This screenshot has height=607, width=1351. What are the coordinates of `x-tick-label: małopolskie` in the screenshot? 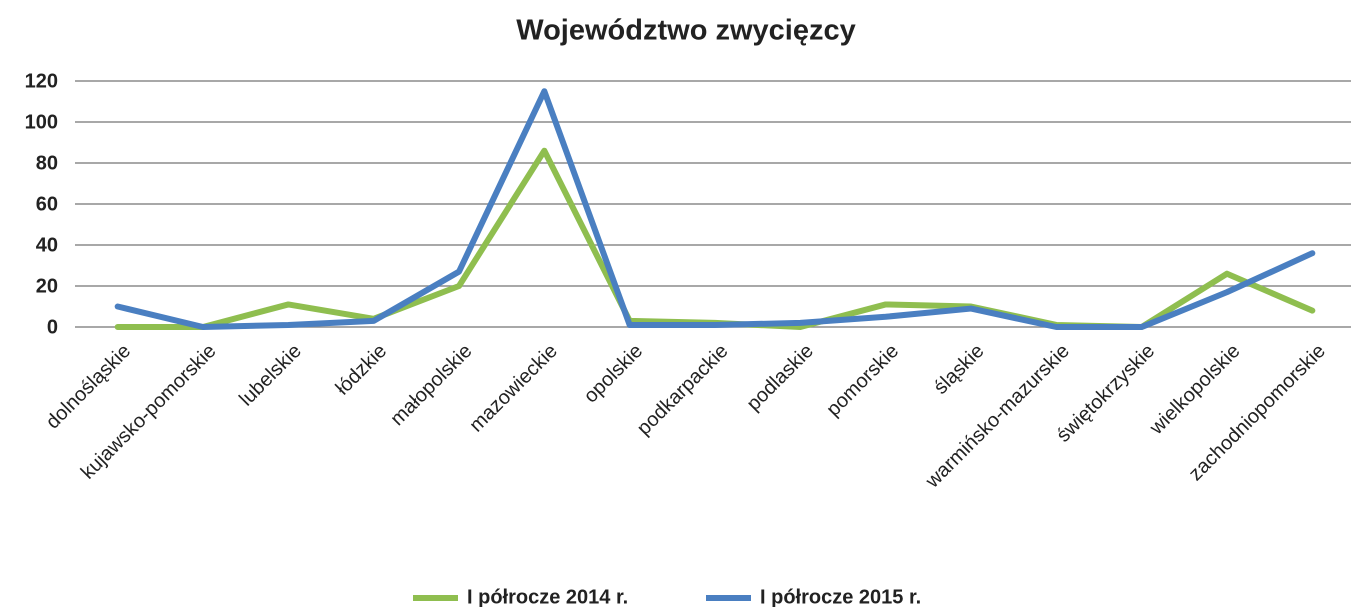 It's located at (431, 385).